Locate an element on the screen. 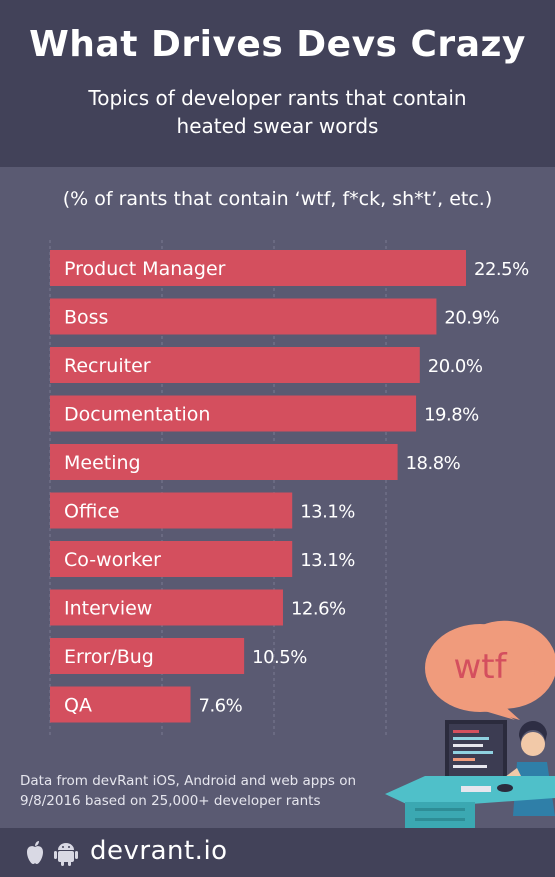 The width and height of the screenshot is (555, 877). category-label: Documentation is located at coordinates (137, 415).